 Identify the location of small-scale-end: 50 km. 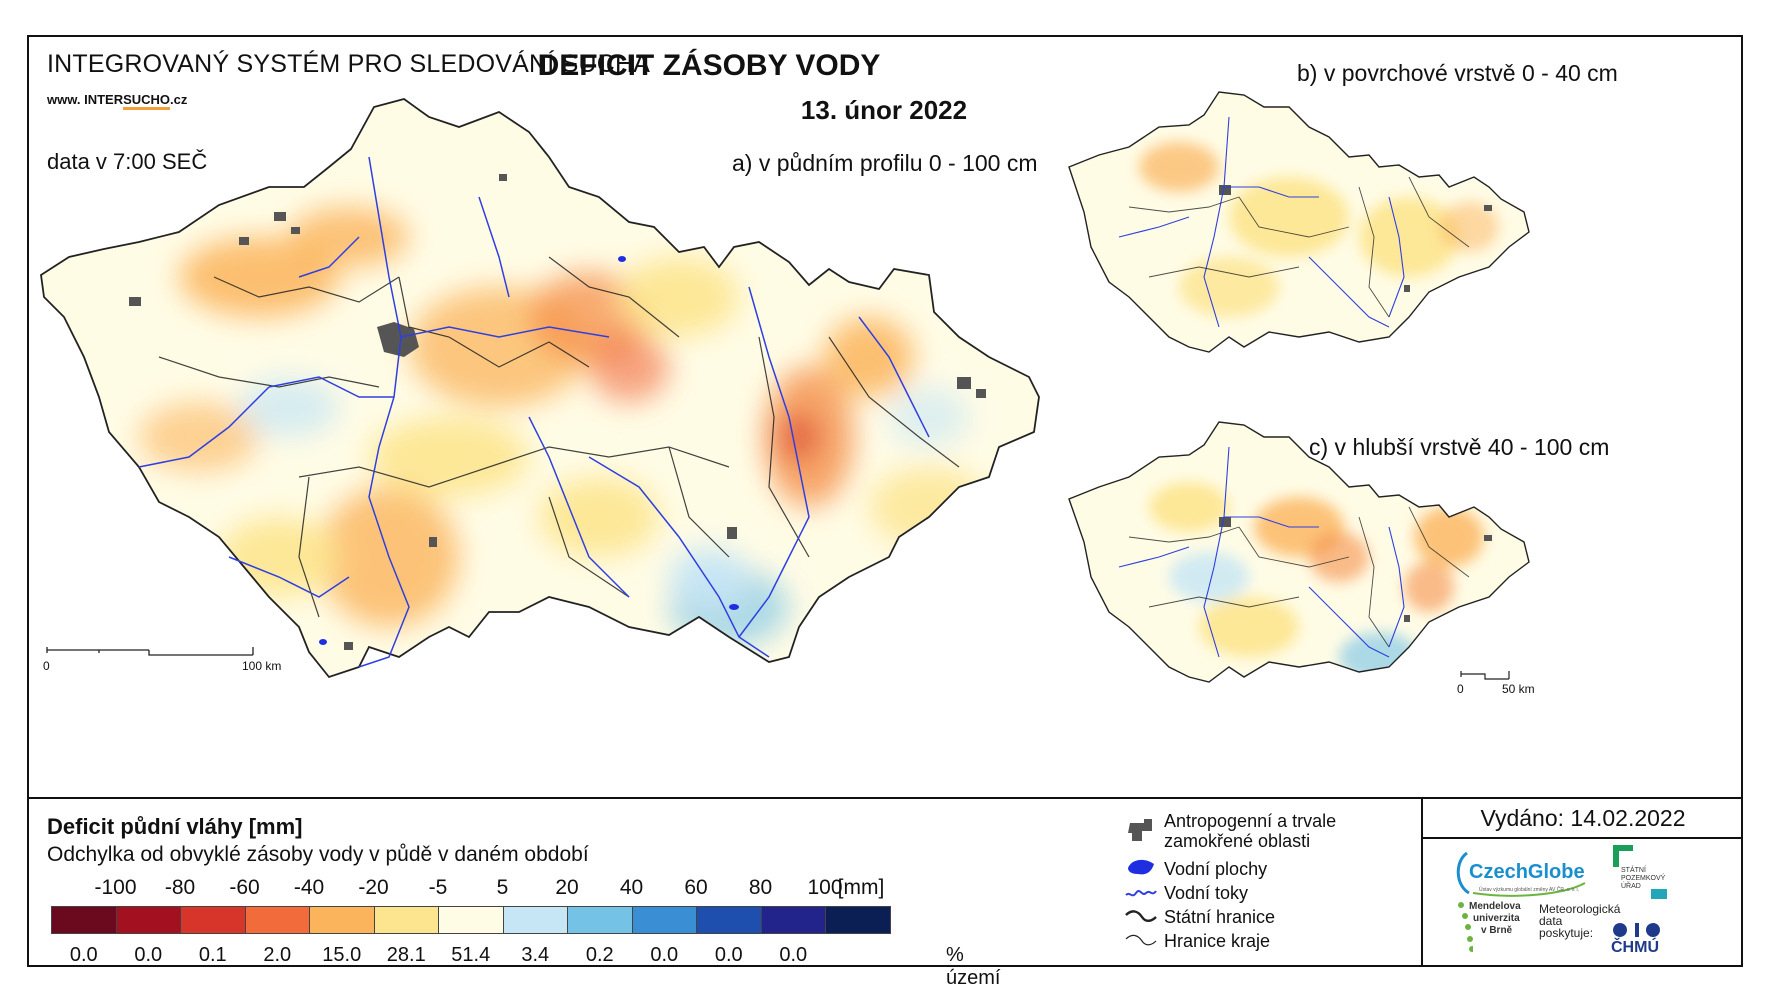
(1518, 689).